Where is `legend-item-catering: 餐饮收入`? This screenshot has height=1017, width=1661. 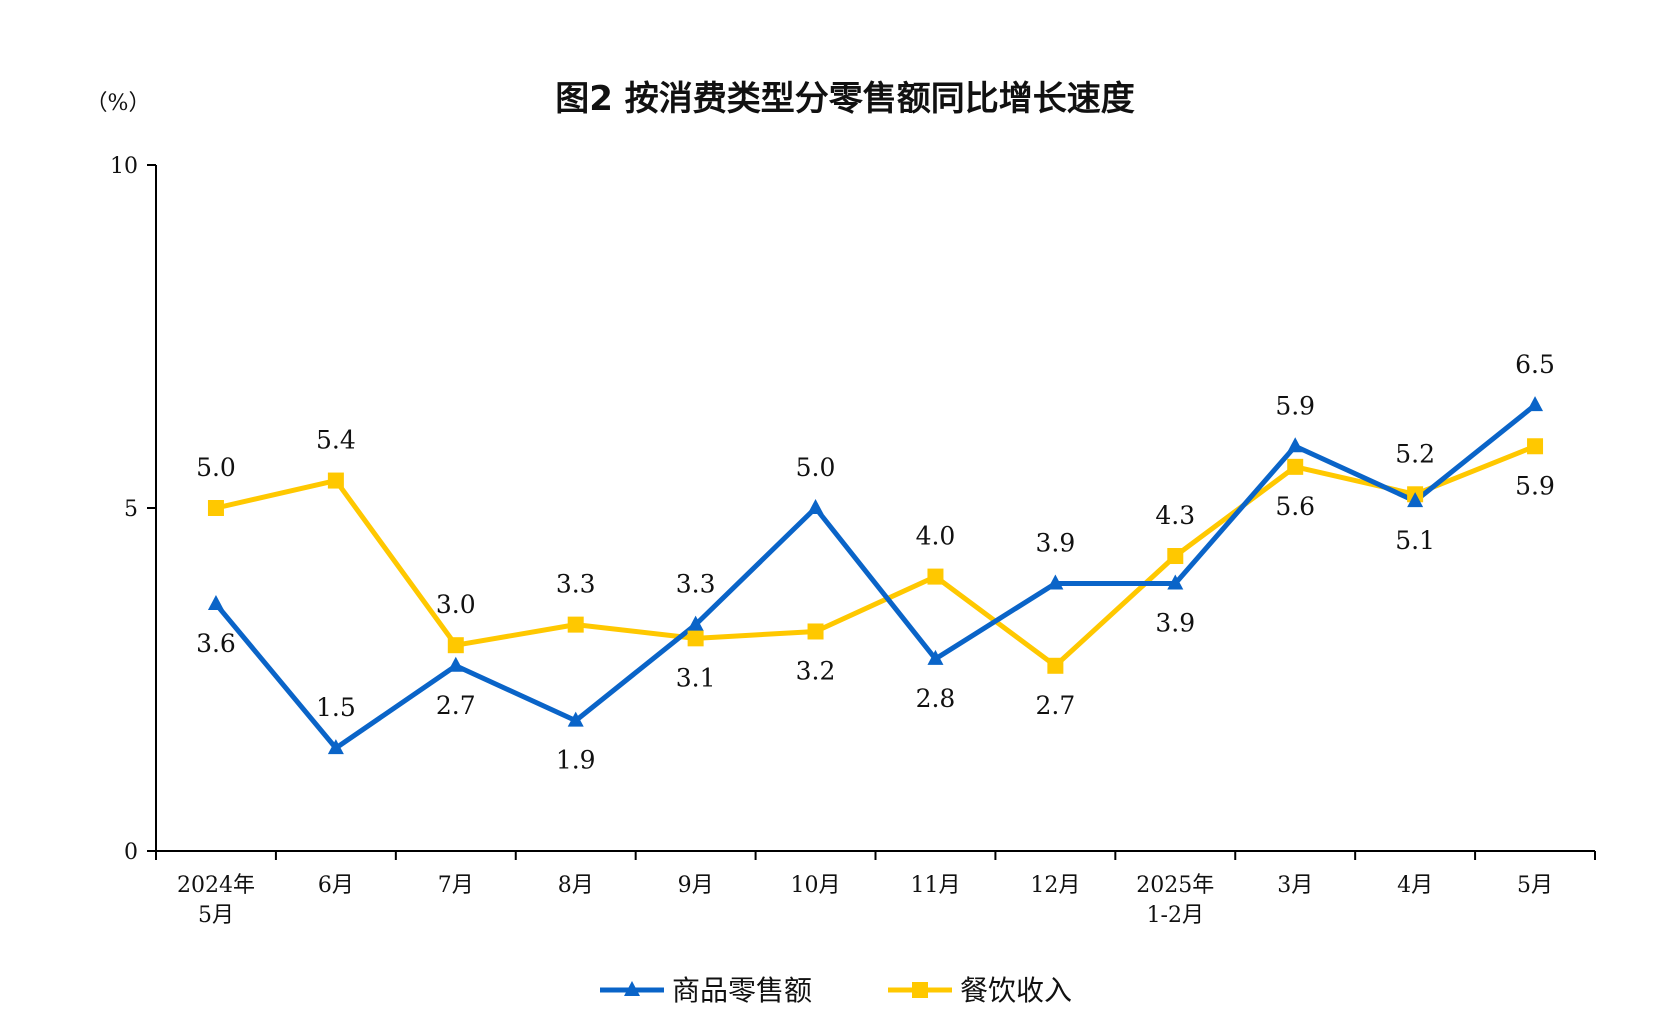
legend-item-catering: 餐饮收入 is located at coordinates (980, 990).